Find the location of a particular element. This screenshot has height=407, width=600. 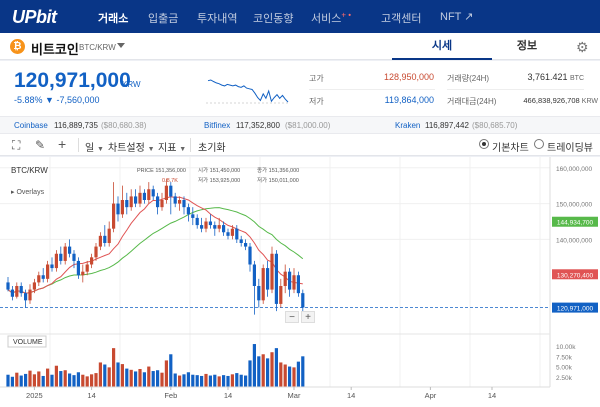

exchange-coinbase-name: Coinbase is located at coordinates (31, 125).